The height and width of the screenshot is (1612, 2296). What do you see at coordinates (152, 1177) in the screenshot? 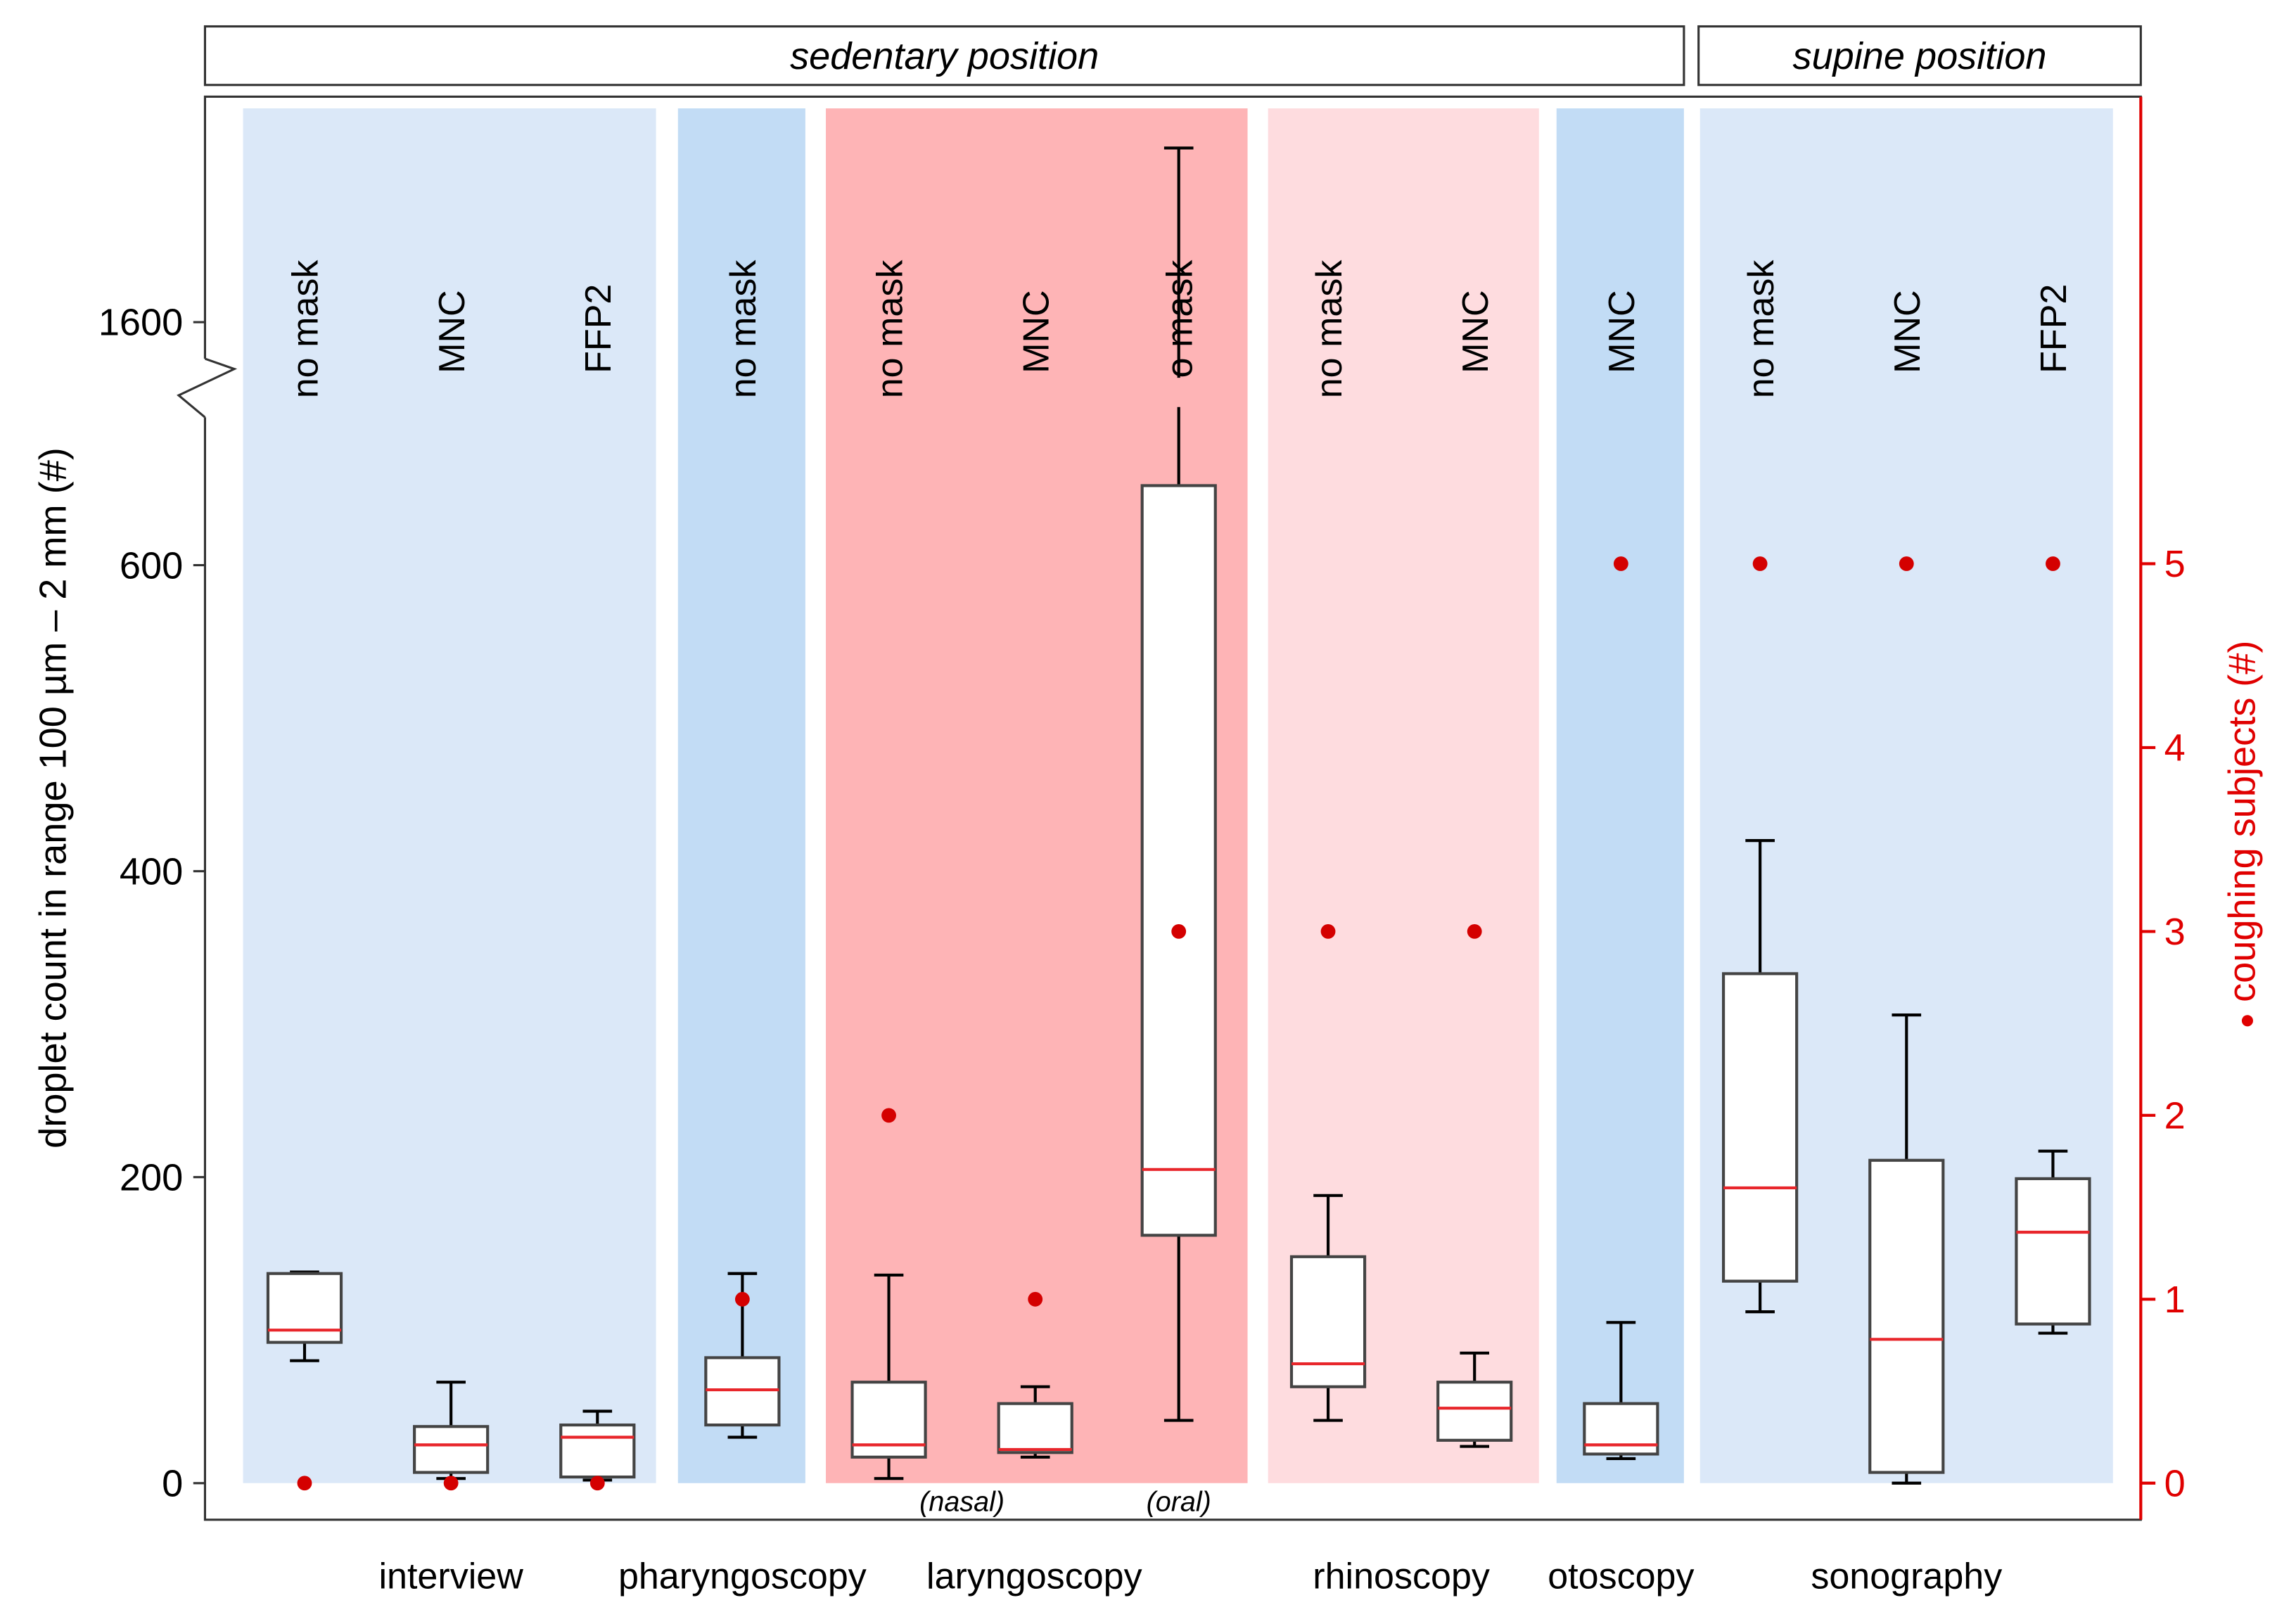
I see `y-tick-label: 200` at bounding box center [152, 1177].